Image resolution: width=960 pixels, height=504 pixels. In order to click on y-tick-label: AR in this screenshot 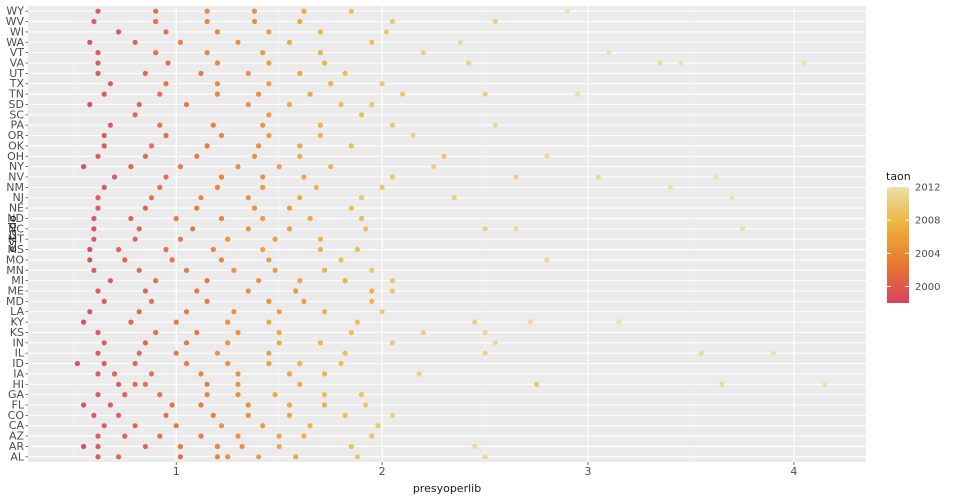, I will do `click(17, 446)`.